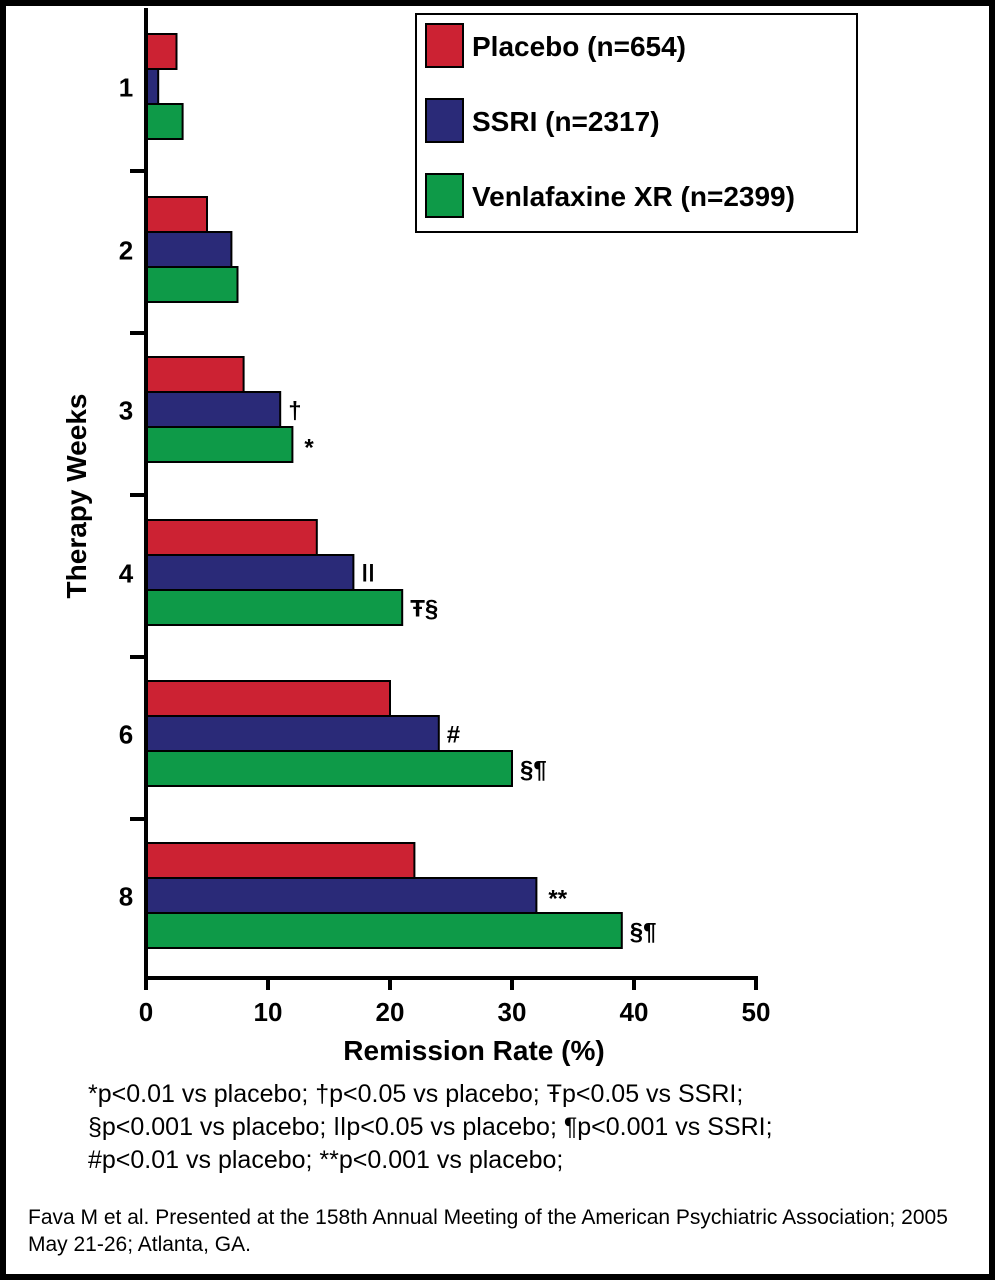 The width and height of the screenshot is (995, 1280). I want to click on bar-week-8-venlafaxine, so click(384, 930).